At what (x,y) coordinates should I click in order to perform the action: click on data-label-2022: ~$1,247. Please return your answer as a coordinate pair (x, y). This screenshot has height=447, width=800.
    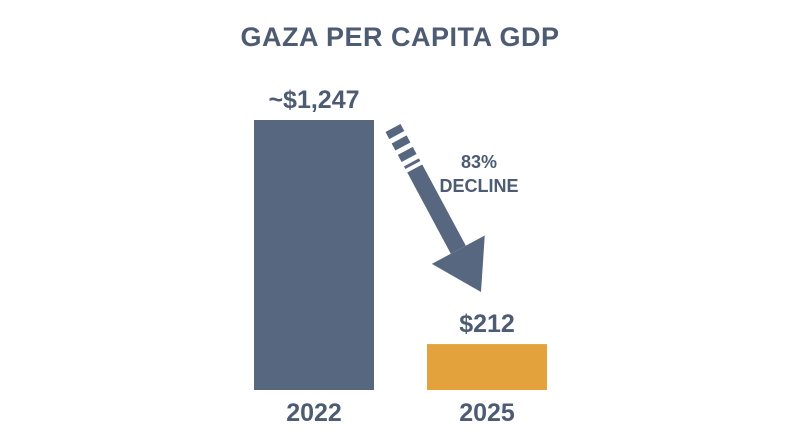
    Looking at the image, I should click on (313, 100).